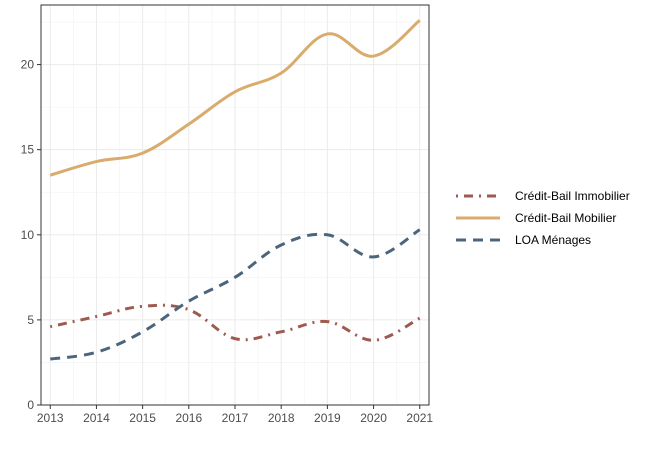 Image resolution: width=650 pixels, height=450 pixels. I want to click on x-tick-label: 2019, so click(327, 418).